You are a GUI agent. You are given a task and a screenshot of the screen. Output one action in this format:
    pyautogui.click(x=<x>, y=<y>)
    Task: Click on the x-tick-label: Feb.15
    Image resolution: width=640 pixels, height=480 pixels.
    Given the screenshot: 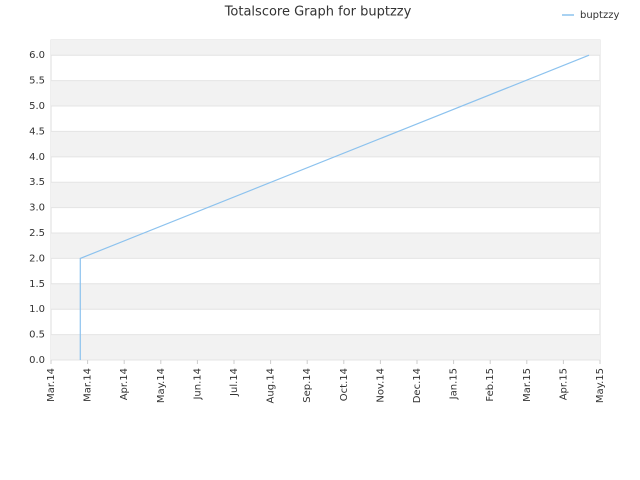 What is the action you would take?
    pyautogui.click(x=490, y=385)
    